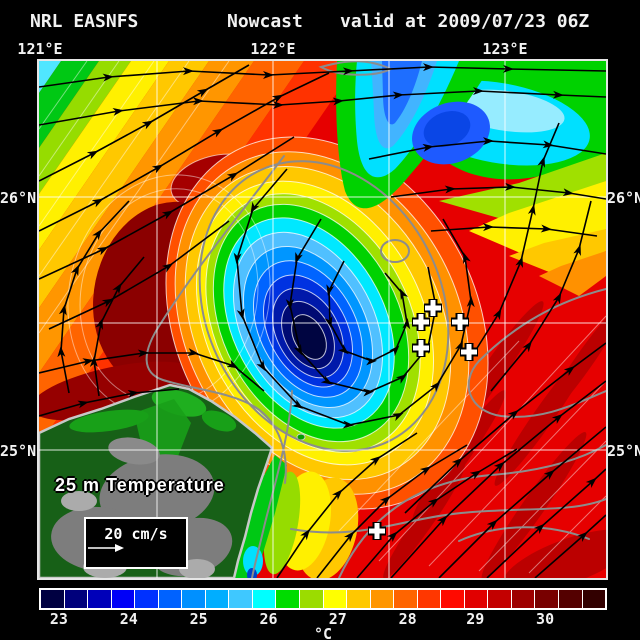 The image size is (640, 640). I want to click on colorbar-ticks: 23 24 25 26 27 28 29 30, so click(323, 619).